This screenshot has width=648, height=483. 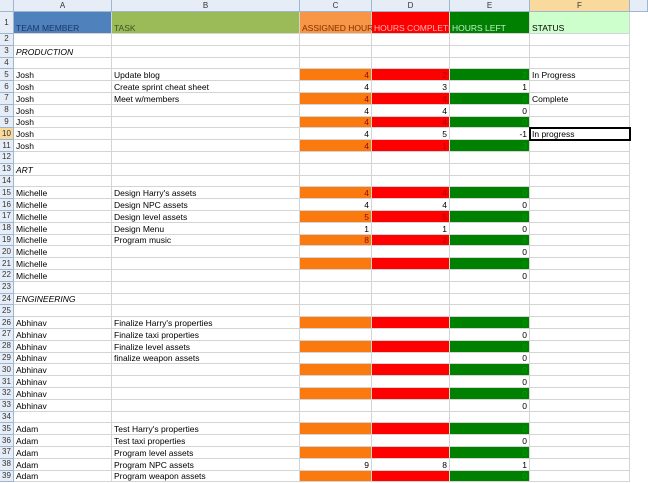 What do you see at coordinates (7, 405) in the screenshot?
I see `row-header: 33` at bounding box center [7, 405].